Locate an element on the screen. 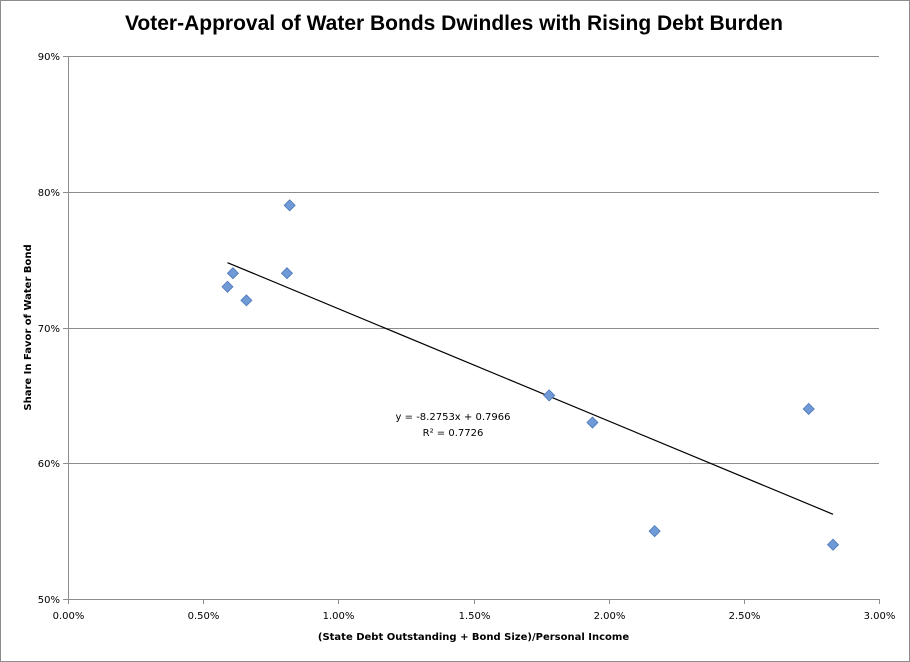 Image resolution: width=910 pixels, height=662 pixels. y-tick-label: 50% is located at coordinates (49, 600).